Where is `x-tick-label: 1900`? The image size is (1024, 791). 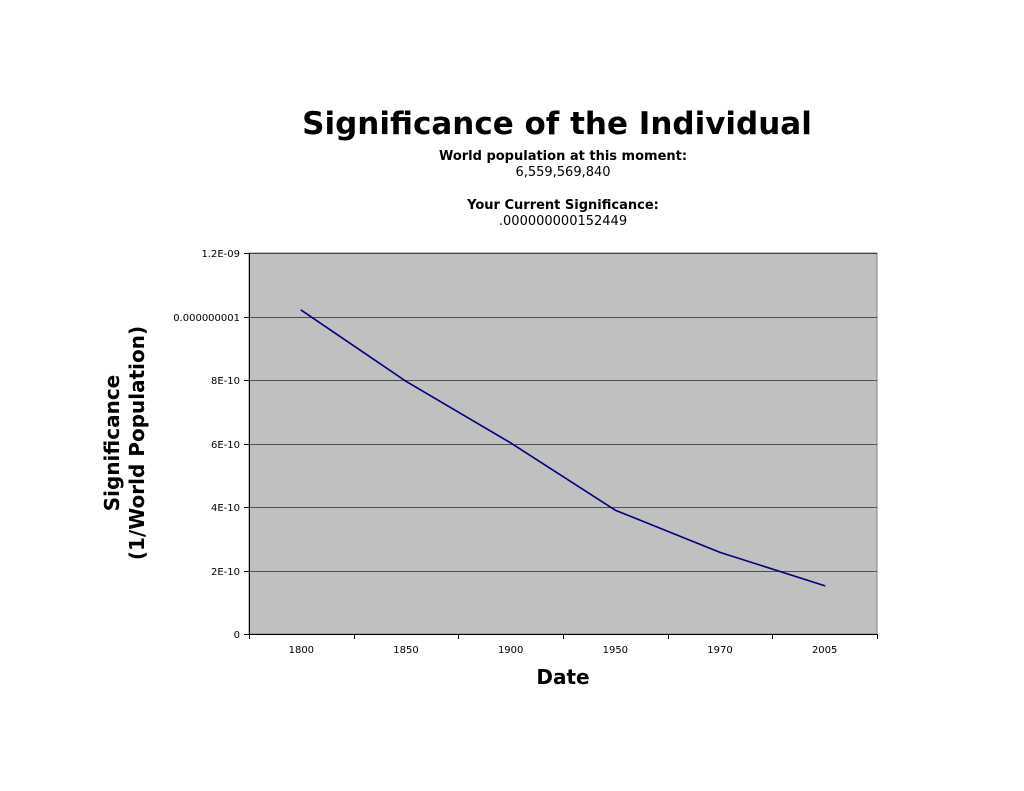
x-tick-label: 1900 is located at coordinates (510, 650).